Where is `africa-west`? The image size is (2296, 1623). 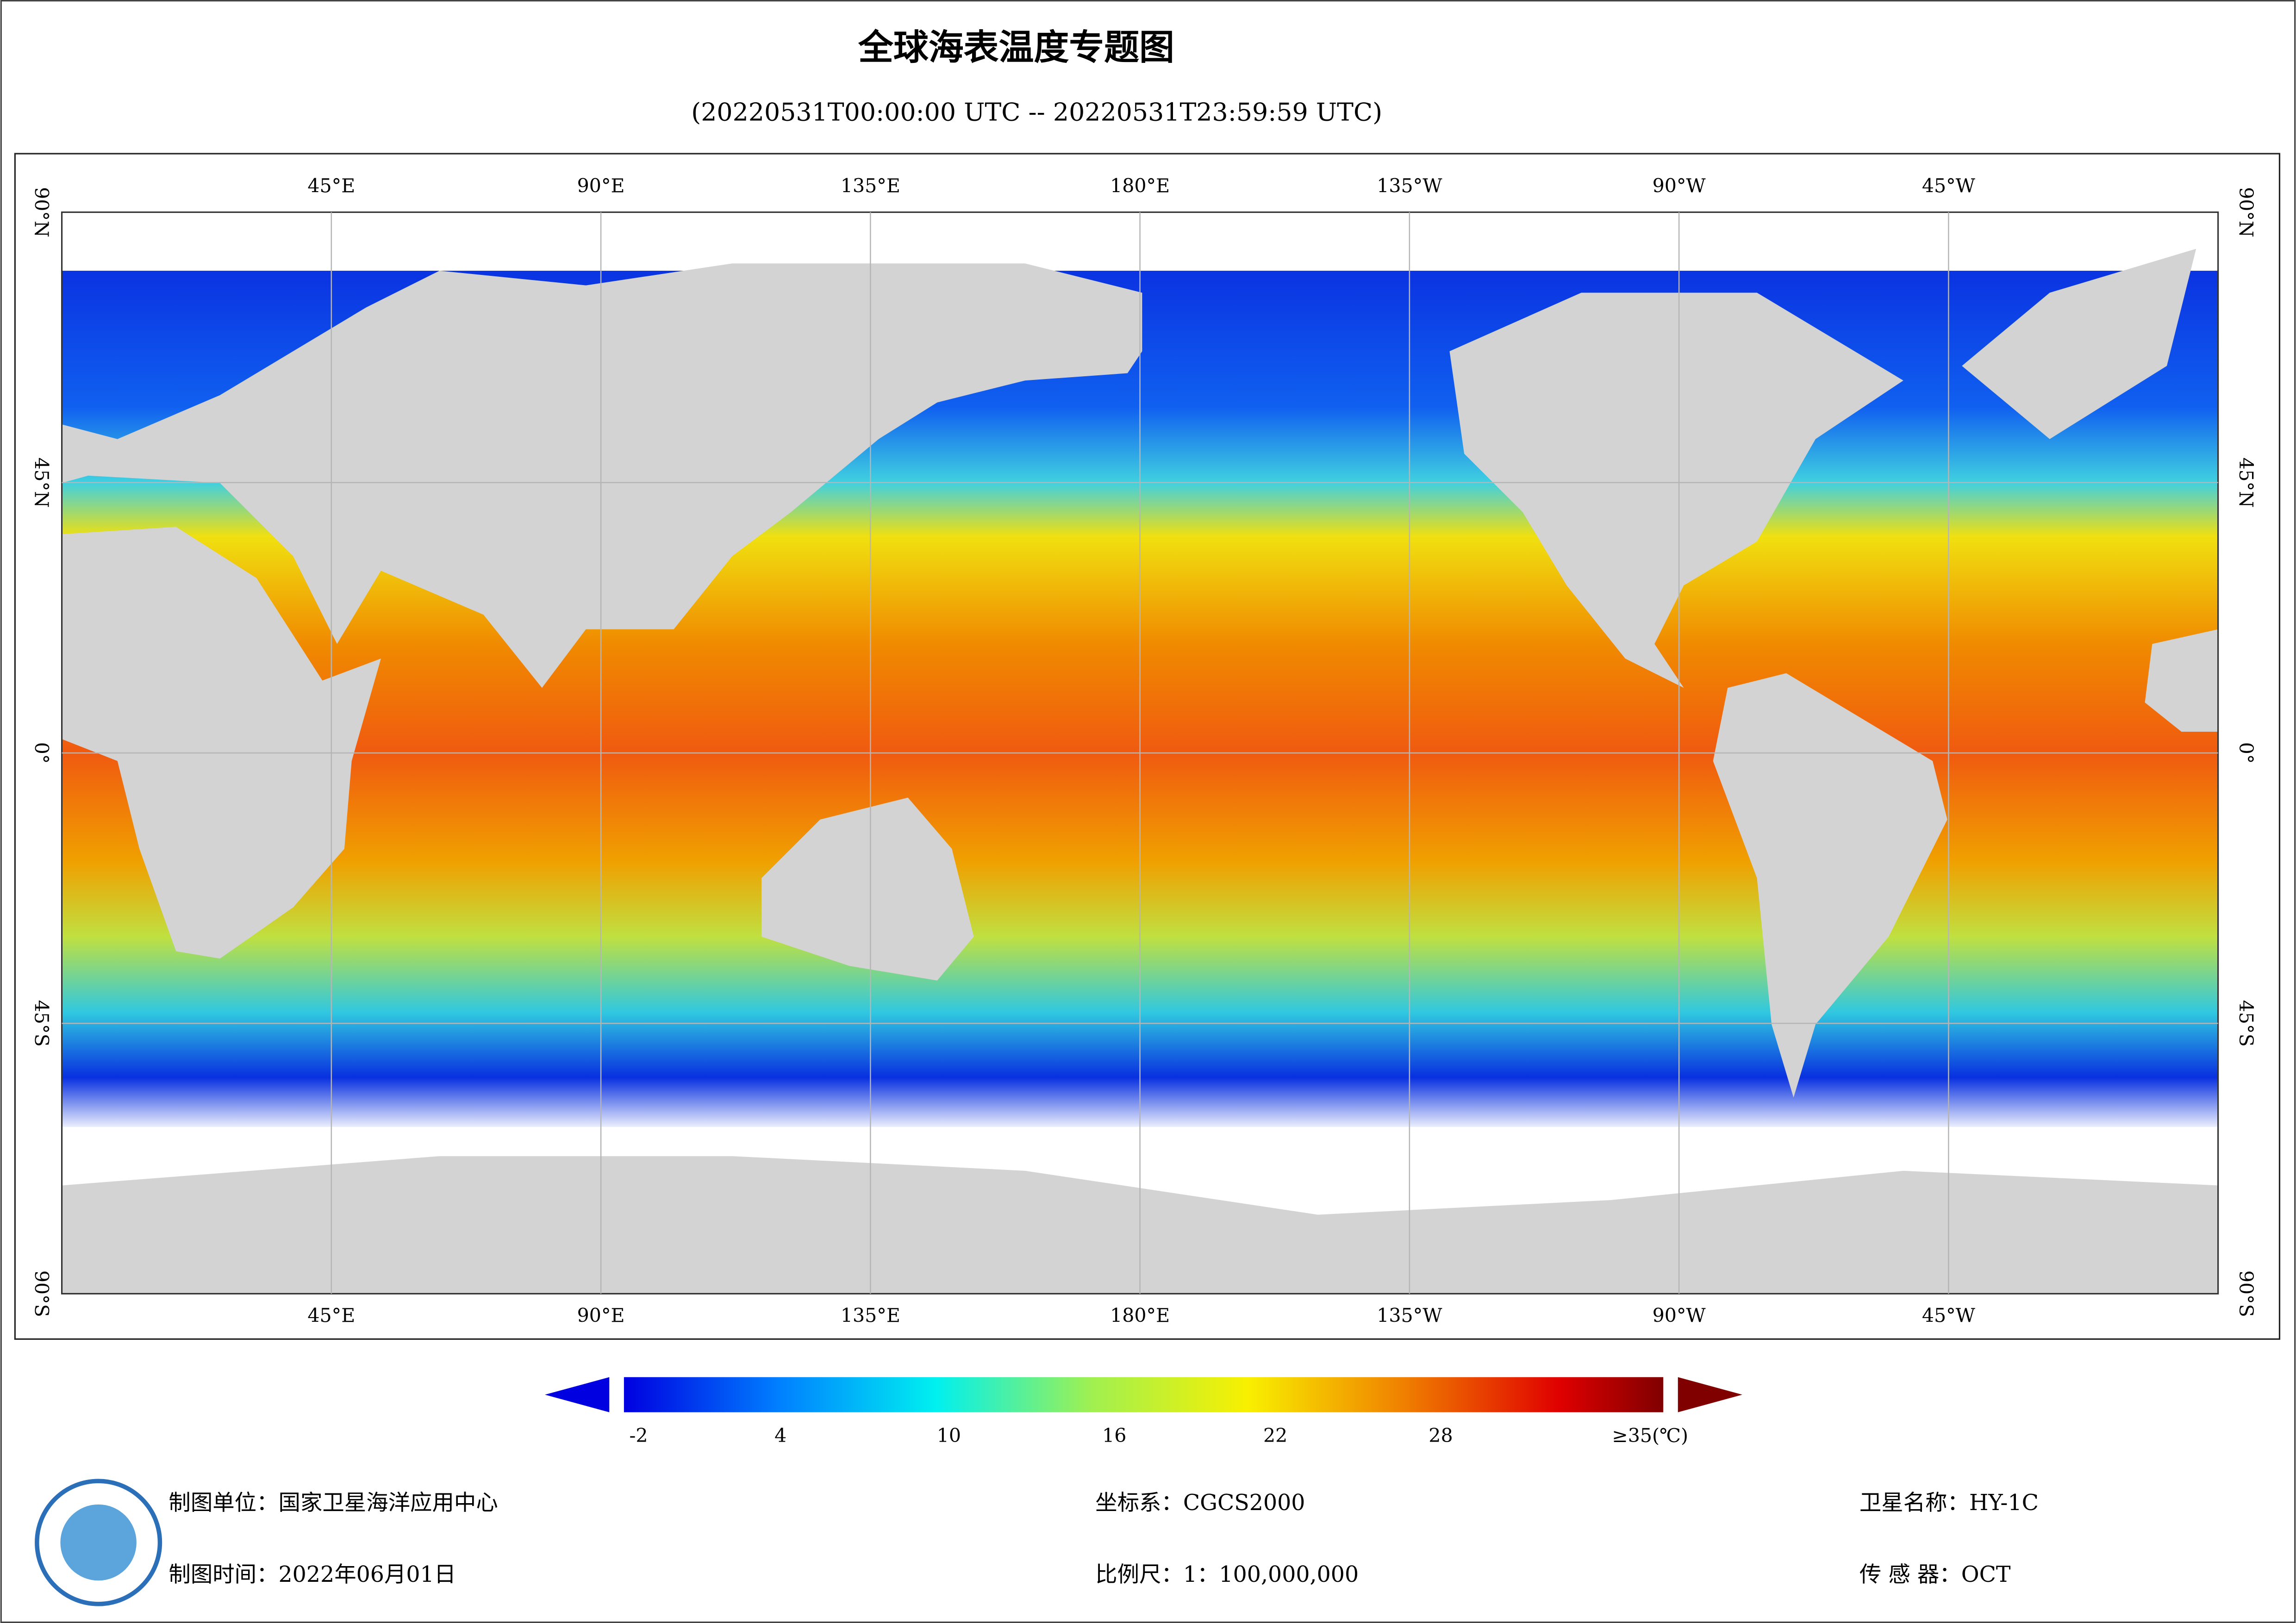
africa-west is located at coordinates (2181, 680).